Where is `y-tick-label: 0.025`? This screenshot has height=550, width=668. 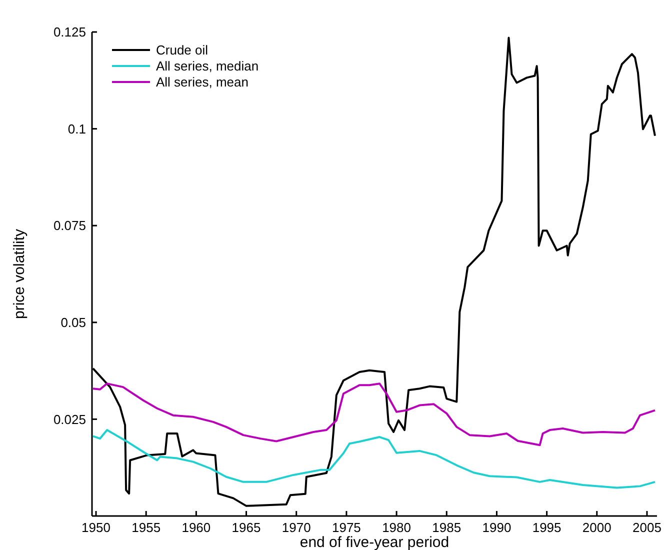
y-tick-label: 0.025 is located at coordinates (69, 419).